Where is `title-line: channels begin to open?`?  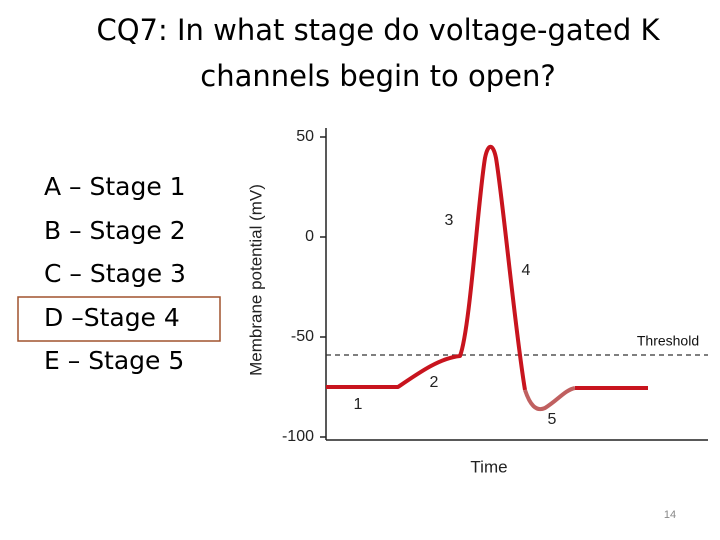
title-line: channels begin to open? is located at coordinates (378, 76).